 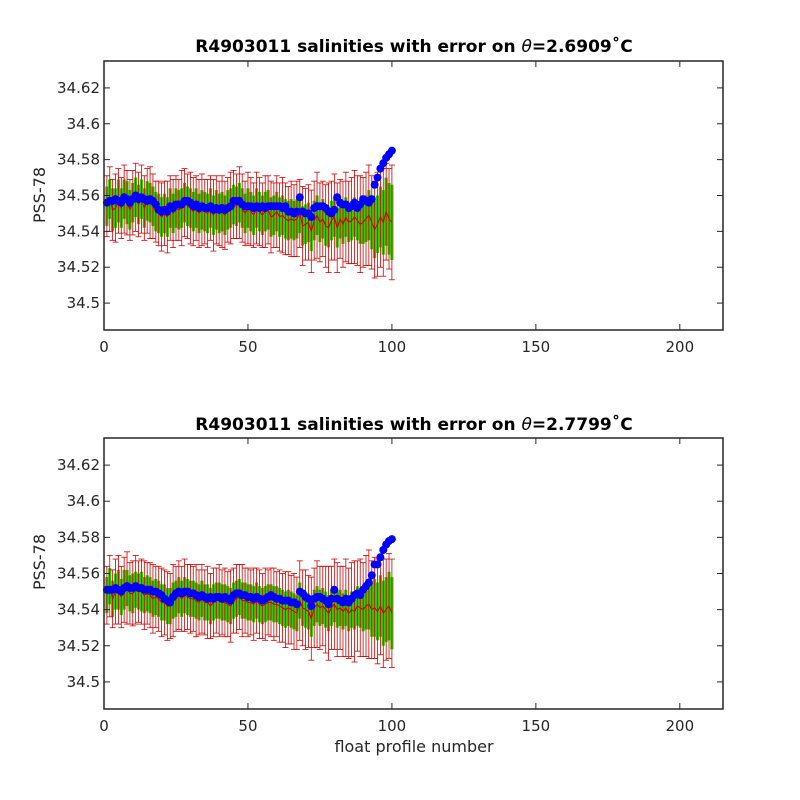 What do you see at coordinates (39, 562) in the screenshot?
I see `bottom-panel-ylabel: PSS-78` at bounding box center [39, 562].